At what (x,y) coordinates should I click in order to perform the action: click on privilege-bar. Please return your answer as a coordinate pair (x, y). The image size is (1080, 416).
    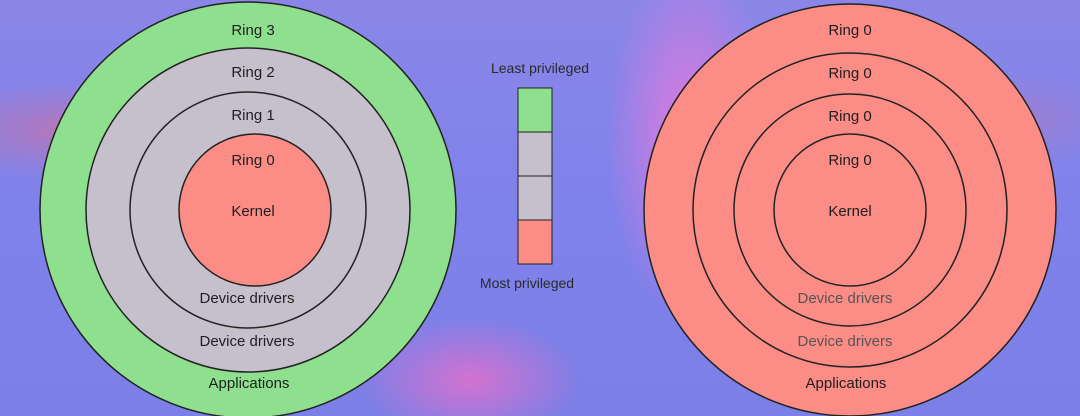
    Looking at the image, I should click on (535, 176).